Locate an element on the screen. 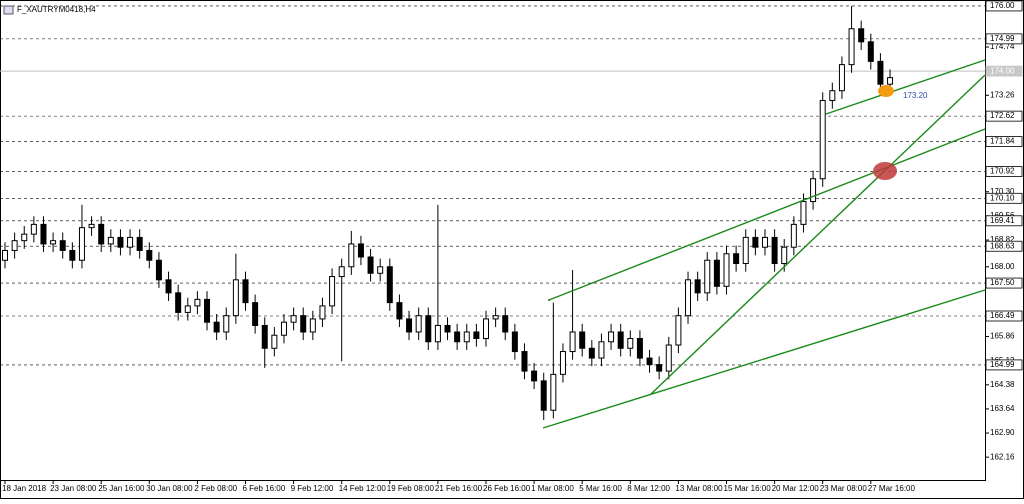  x-tick-label: 23 Jan 08:00 is located at coordinates (73, 488).